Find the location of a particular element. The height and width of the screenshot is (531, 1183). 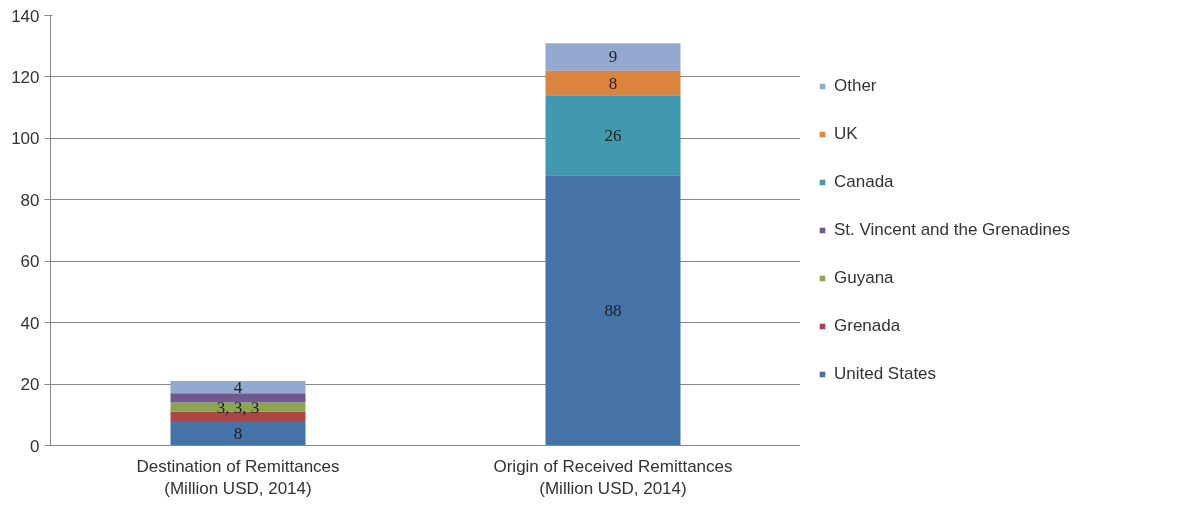

legend-label: Grenada is located at coordinates (867, 326).